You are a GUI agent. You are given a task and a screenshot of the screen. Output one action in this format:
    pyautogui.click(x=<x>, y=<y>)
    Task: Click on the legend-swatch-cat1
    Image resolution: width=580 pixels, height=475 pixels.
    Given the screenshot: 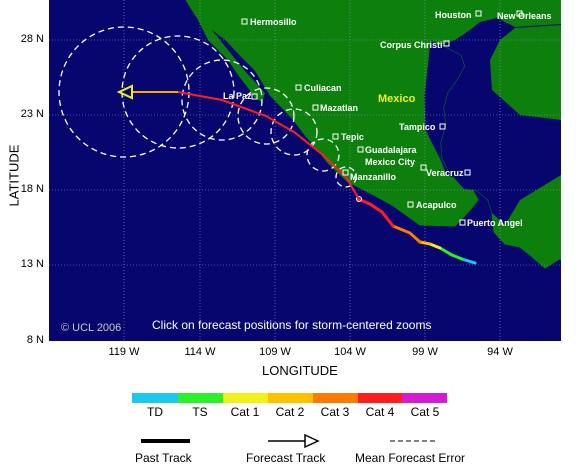 What is the action you would take?
    pyautogui.click(x=245, y=398)
    